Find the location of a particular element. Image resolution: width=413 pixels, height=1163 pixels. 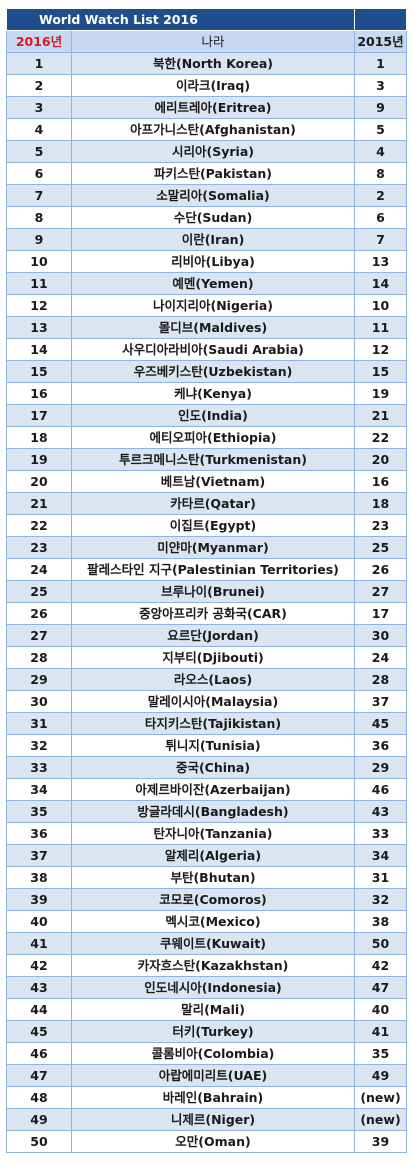

table-row: 41 쿠웨이트(Kuwait) 50 is located at coordinates (206, 943).